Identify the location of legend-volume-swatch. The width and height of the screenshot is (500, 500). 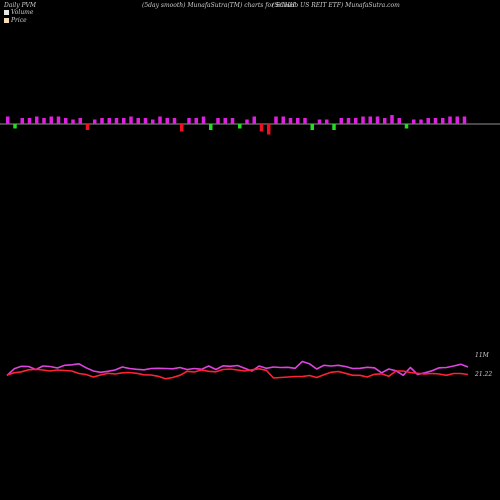
(6, 12).